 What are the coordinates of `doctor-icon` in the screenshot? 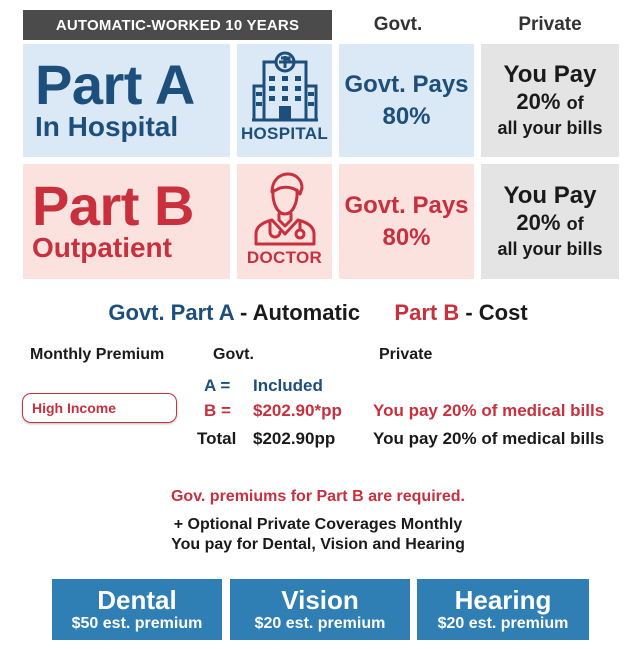 It's located at (284, 209).